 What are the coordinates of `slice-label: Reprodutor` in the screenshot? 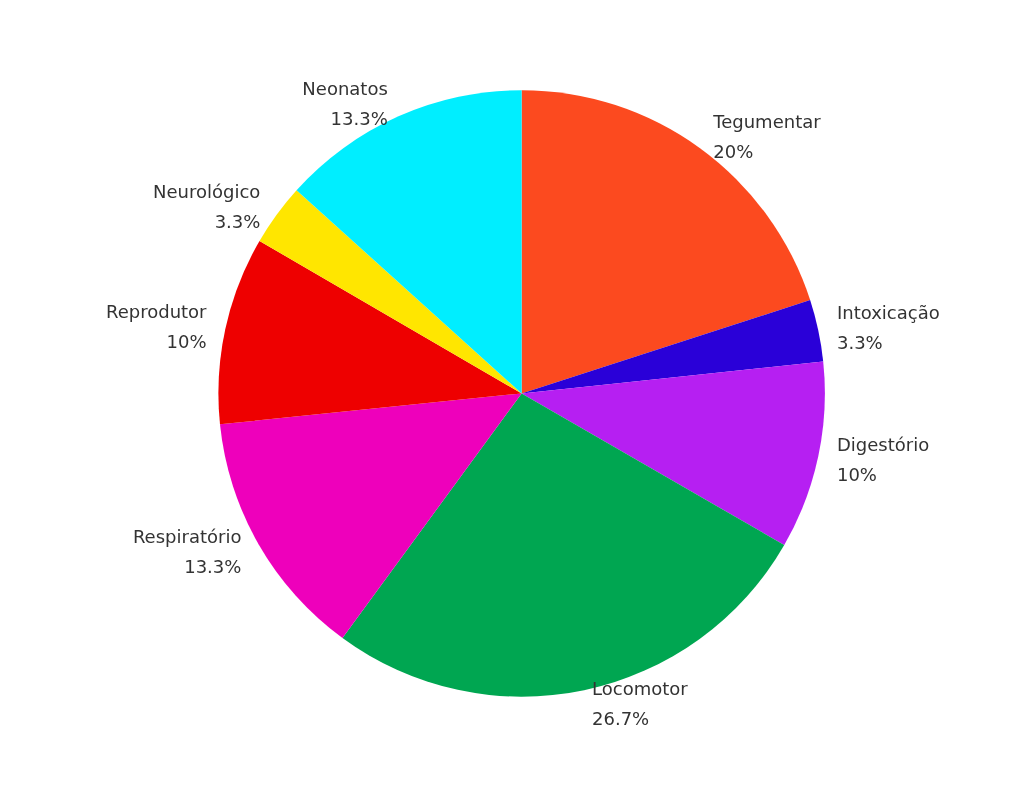 It's located at (156, 312).